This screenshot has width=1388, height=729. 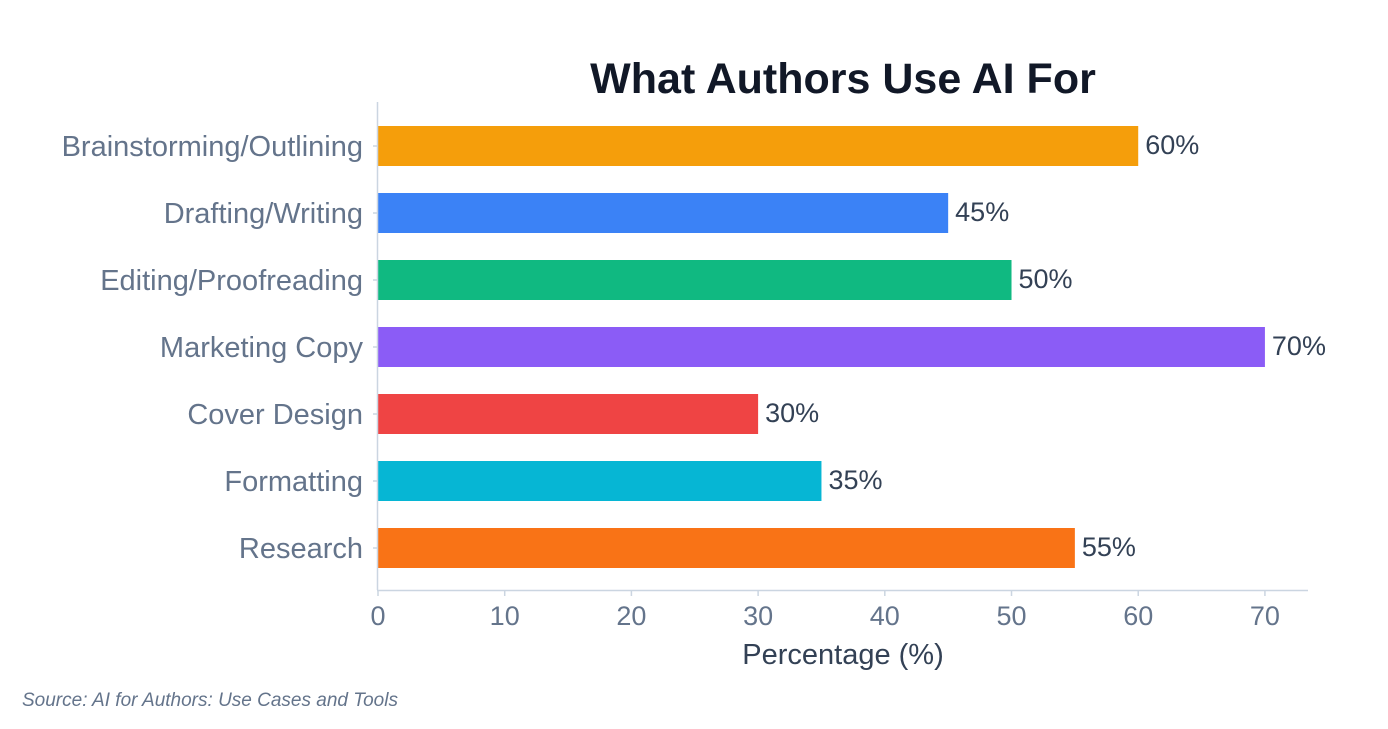 I want to click on category-label: Drafting/Writing, so click(x=263, y=214).